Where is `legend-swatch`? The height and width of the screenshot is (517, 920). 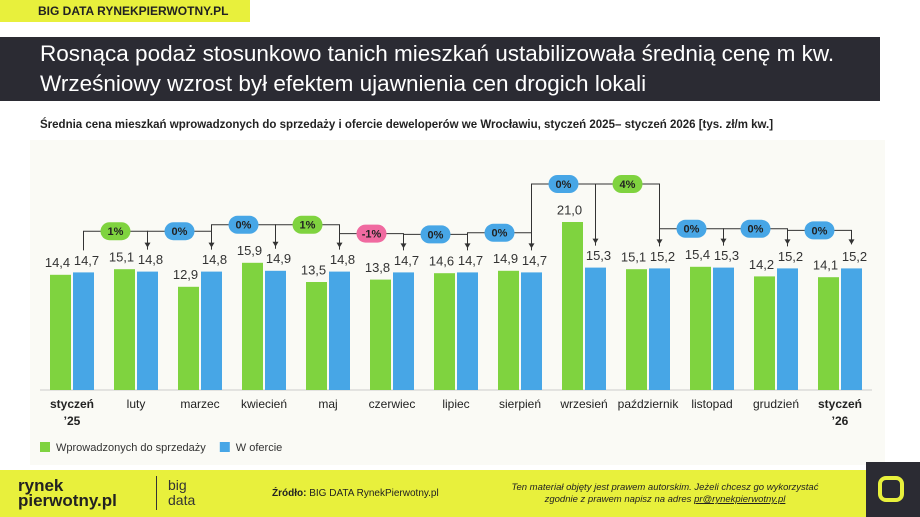 legend-swatch is located at coordinates (224, 447).